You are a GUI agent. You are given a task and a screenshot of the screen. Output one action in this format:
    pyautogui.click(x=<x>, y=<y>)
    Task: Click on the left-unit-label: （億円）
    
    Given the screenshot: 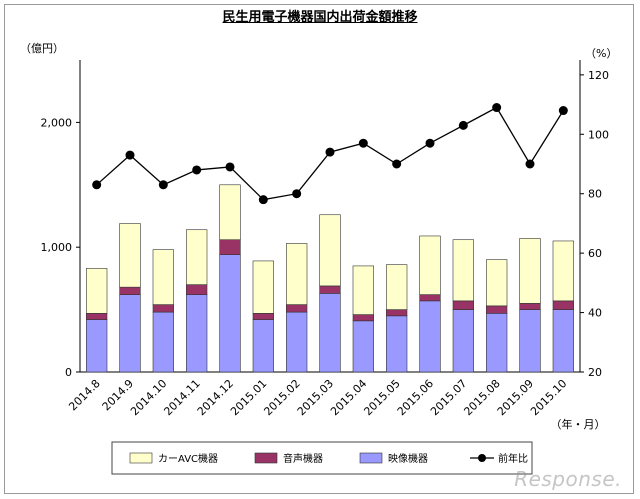 What is the action you would take?
    pyautogui.click(x=42, y=48)
    